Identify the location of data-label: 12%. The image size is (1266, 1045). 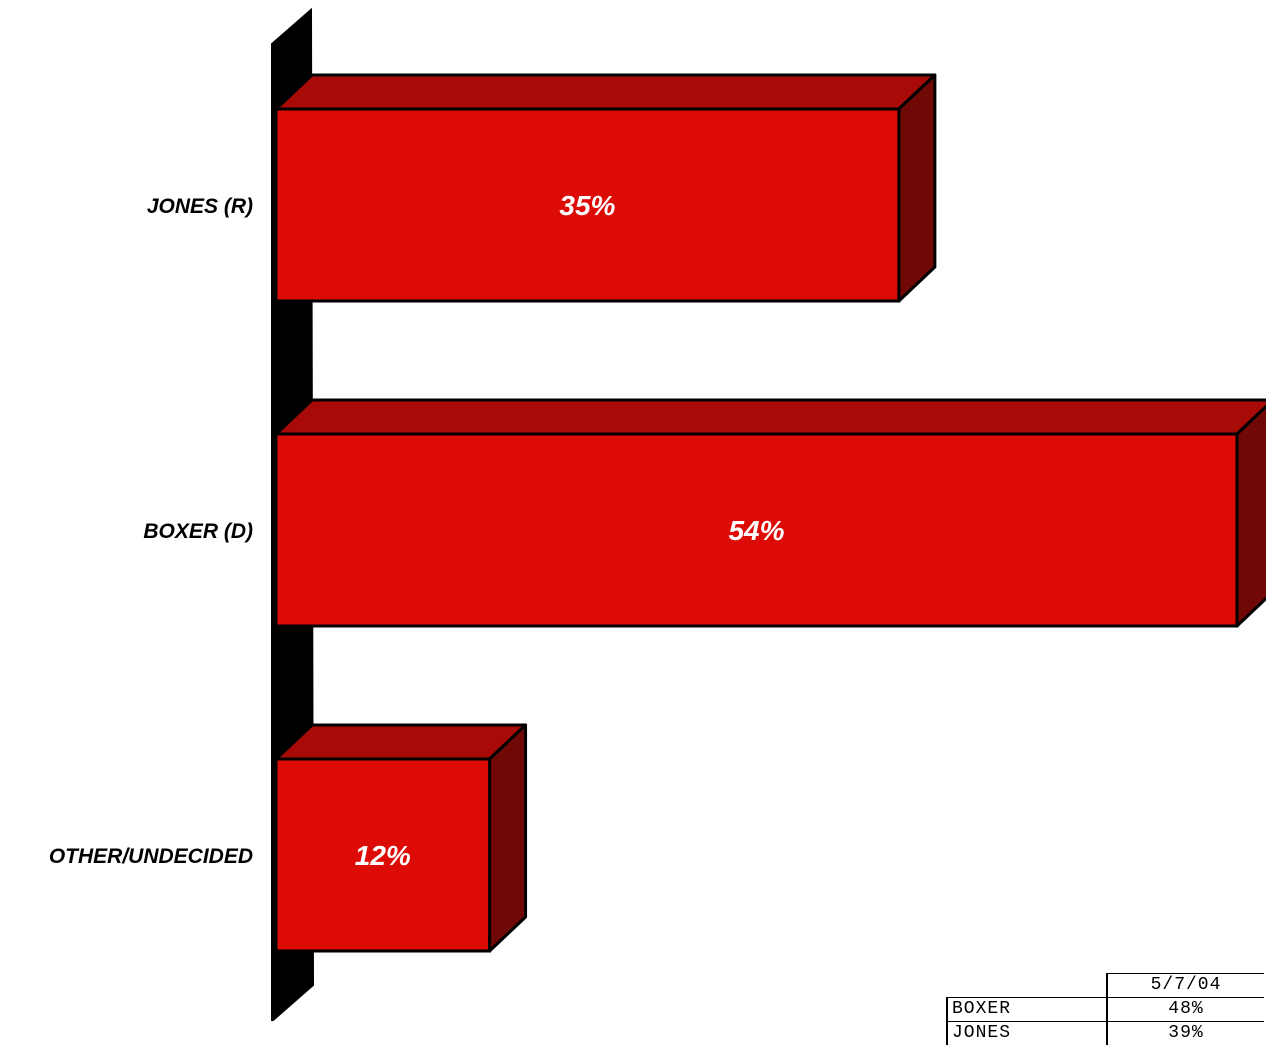
(383, 855).